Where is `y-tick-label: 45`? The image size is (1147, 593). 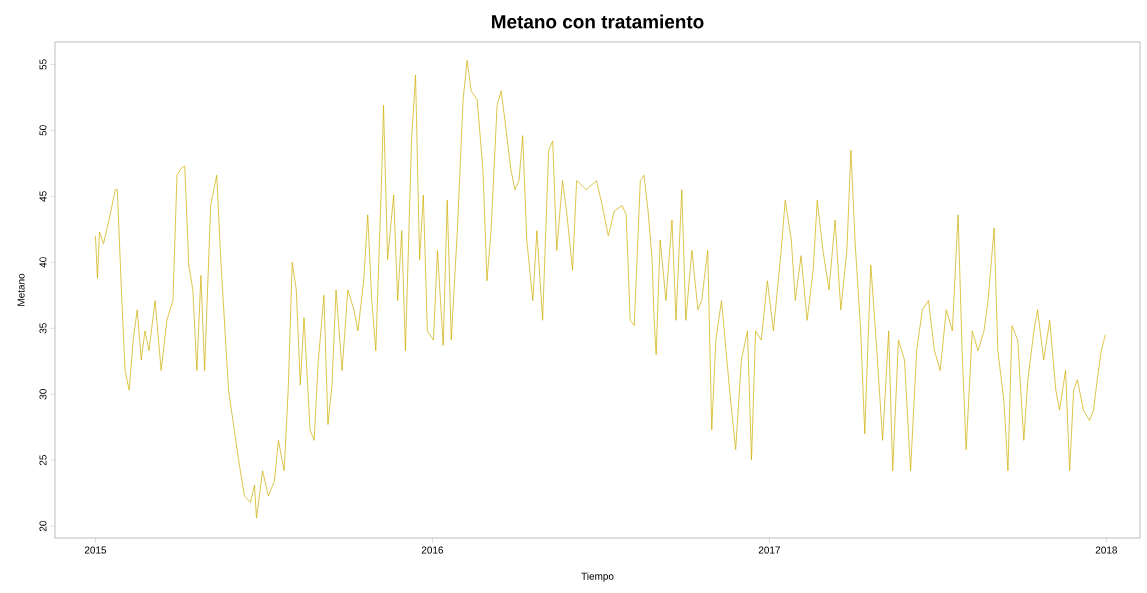 y-tick-label: 45 is located at coordinates (43, 196).